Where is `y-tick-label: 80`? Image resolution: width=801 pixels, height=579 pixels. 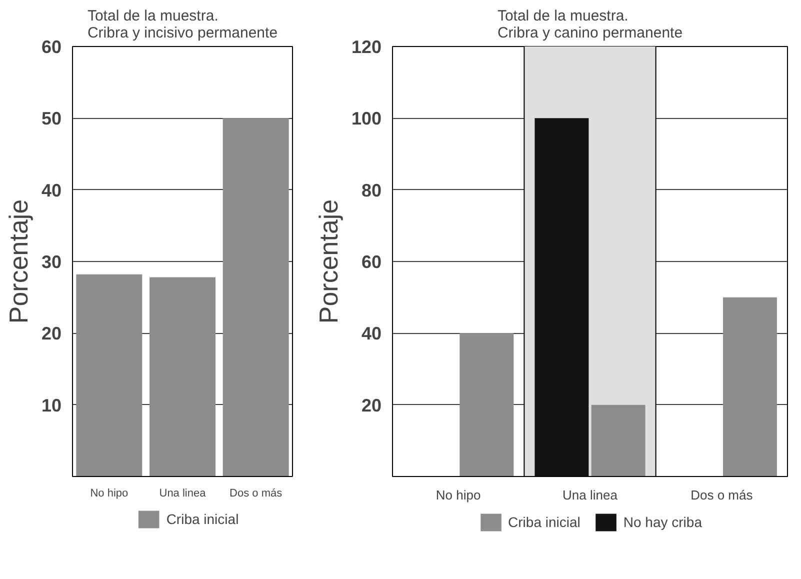 y-tick-label: 80 is located at coordinates (371, 190).